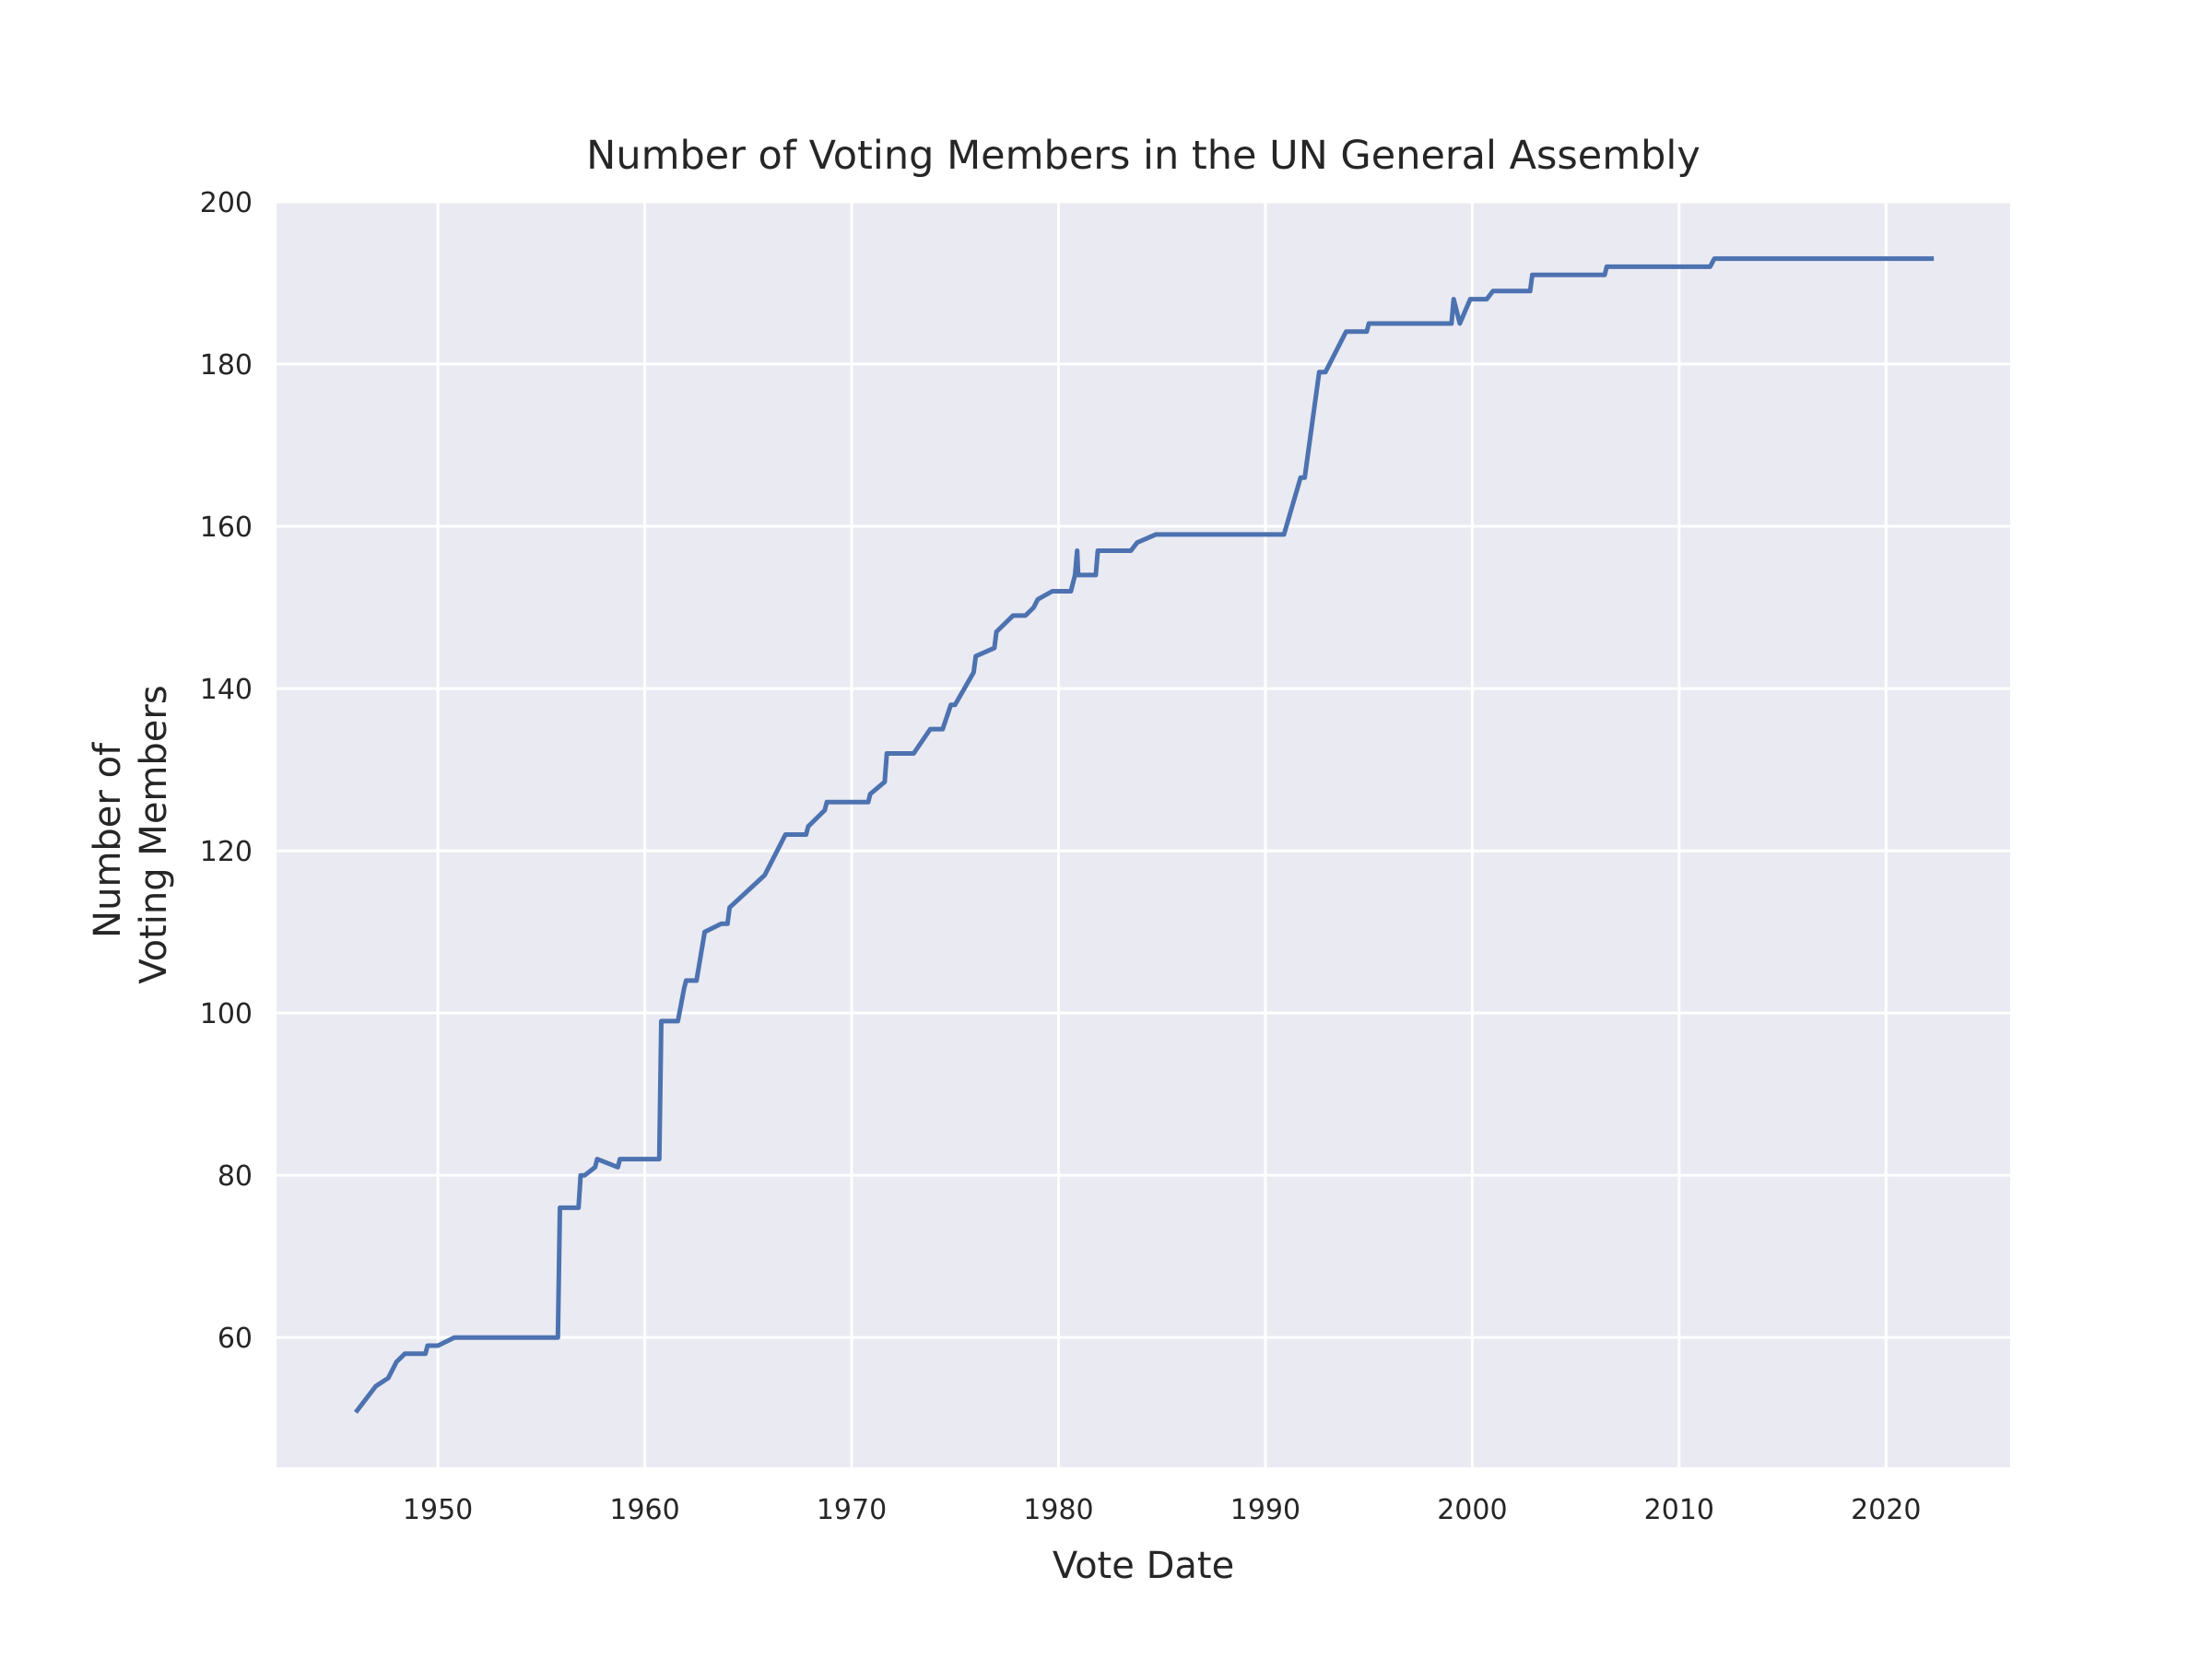  What do you see at coordinates (154, 834) in the screenshot?
I see `y-axis-label-line-2: Voting Members` at bounding box center [154, 834].